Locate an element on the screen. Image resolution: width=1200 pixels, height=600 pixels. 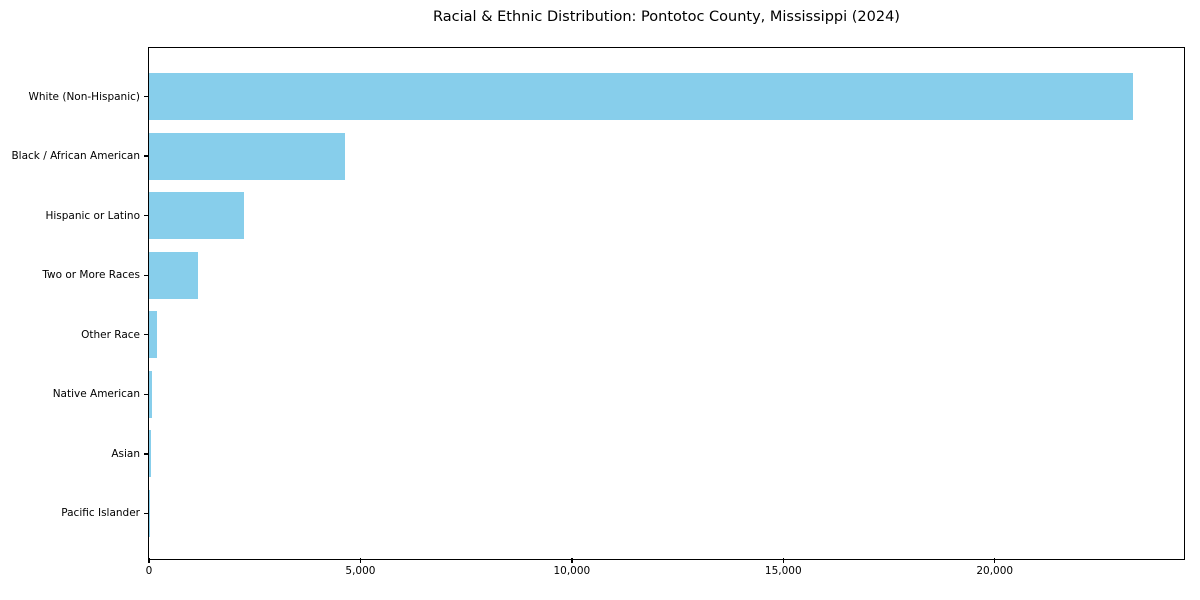
x-tick-label: 10,000 is located at coordinates (572, 571).